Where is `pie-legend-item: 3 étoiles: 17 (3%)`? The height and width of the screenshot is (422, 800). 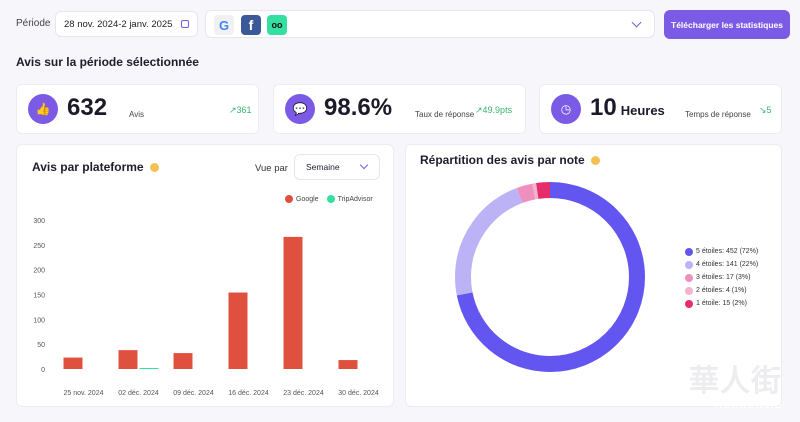 pie-legend-item: 3 étoiles: 17 (3%) is located at coordinates (721, 277).